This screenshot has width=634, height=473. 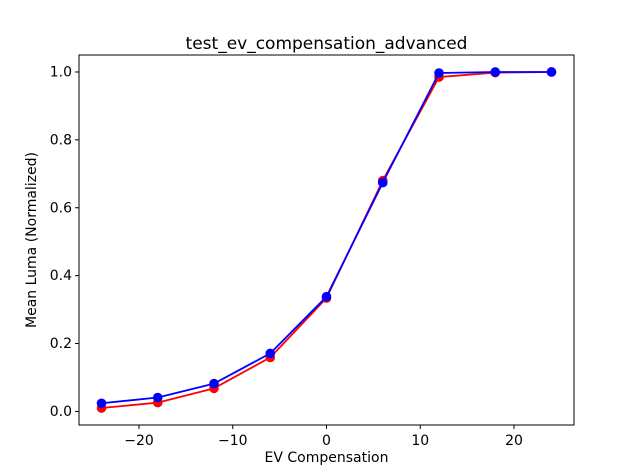 What do you see at coordinates (61, 140) in the screenshot?
I see `y-tick-label: 0.8` at bounding box center [61, 140].